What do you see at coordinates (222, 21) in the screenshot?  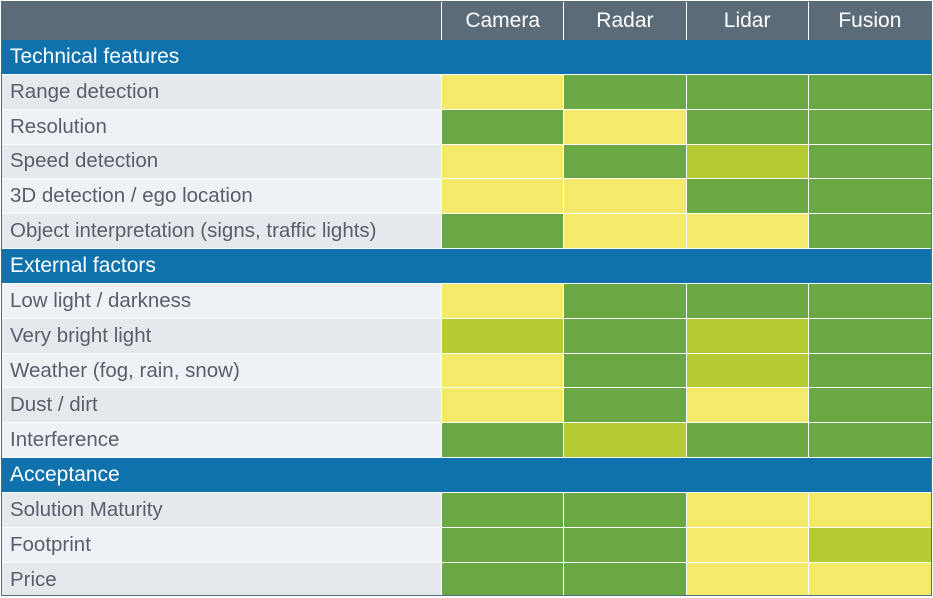 I see `header-corner` at bounding box center [222, 21].